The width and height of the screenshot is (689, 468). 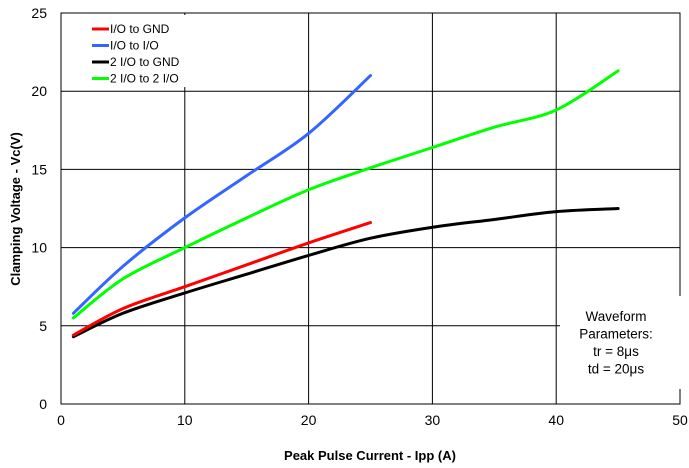 I want to click on y-tick-label: 20, so click(x=39, y=91).